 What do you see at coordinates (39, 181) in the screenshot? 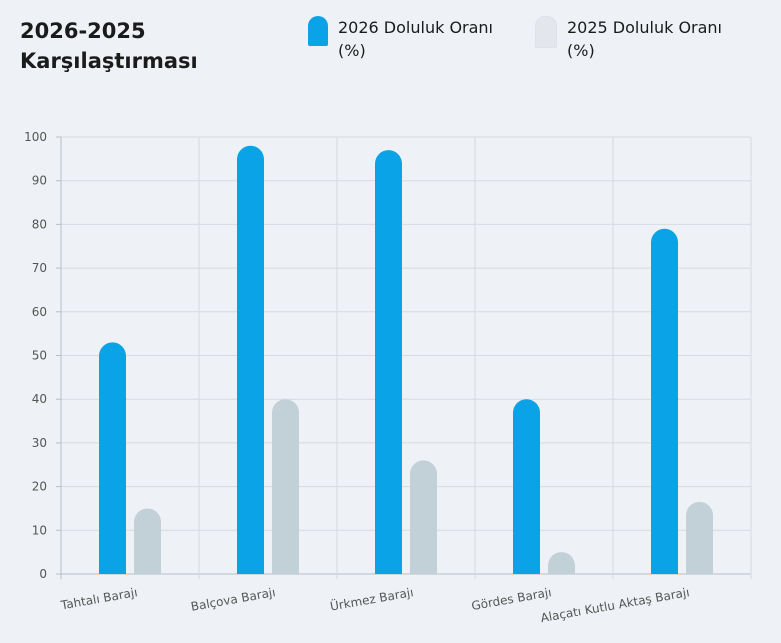
I see `y-tick-label: 90` at bounding box center [39, 181].